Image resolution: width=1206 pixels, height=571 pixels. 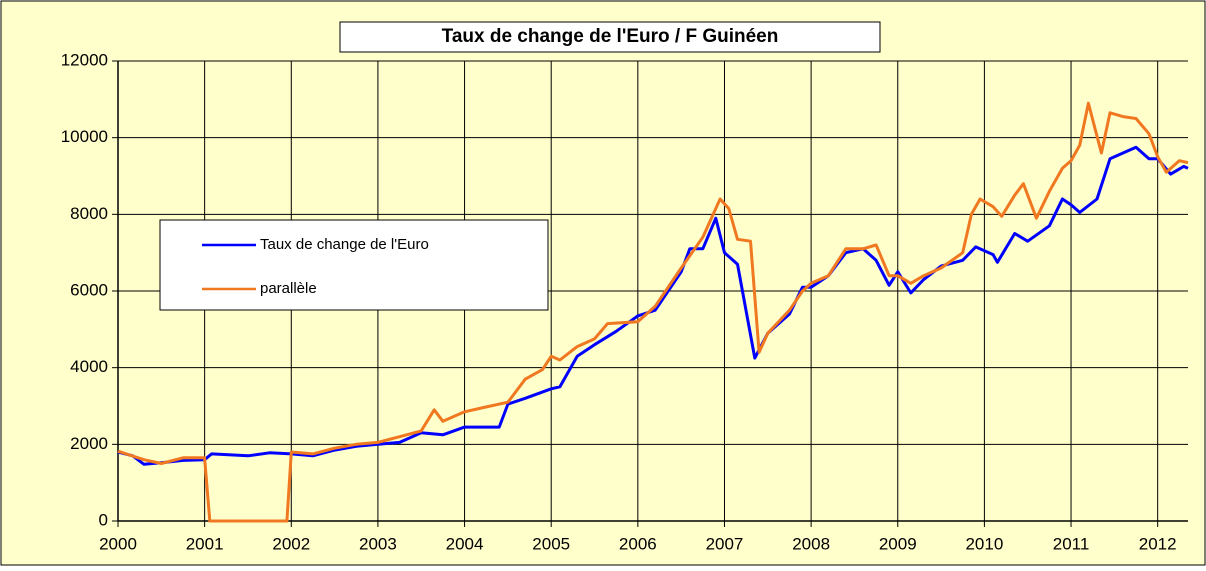 What do you see at coordinates (89, 366) in the screenshot?
I see `y-tick-label: 4000` at bounding box center [89, 366].